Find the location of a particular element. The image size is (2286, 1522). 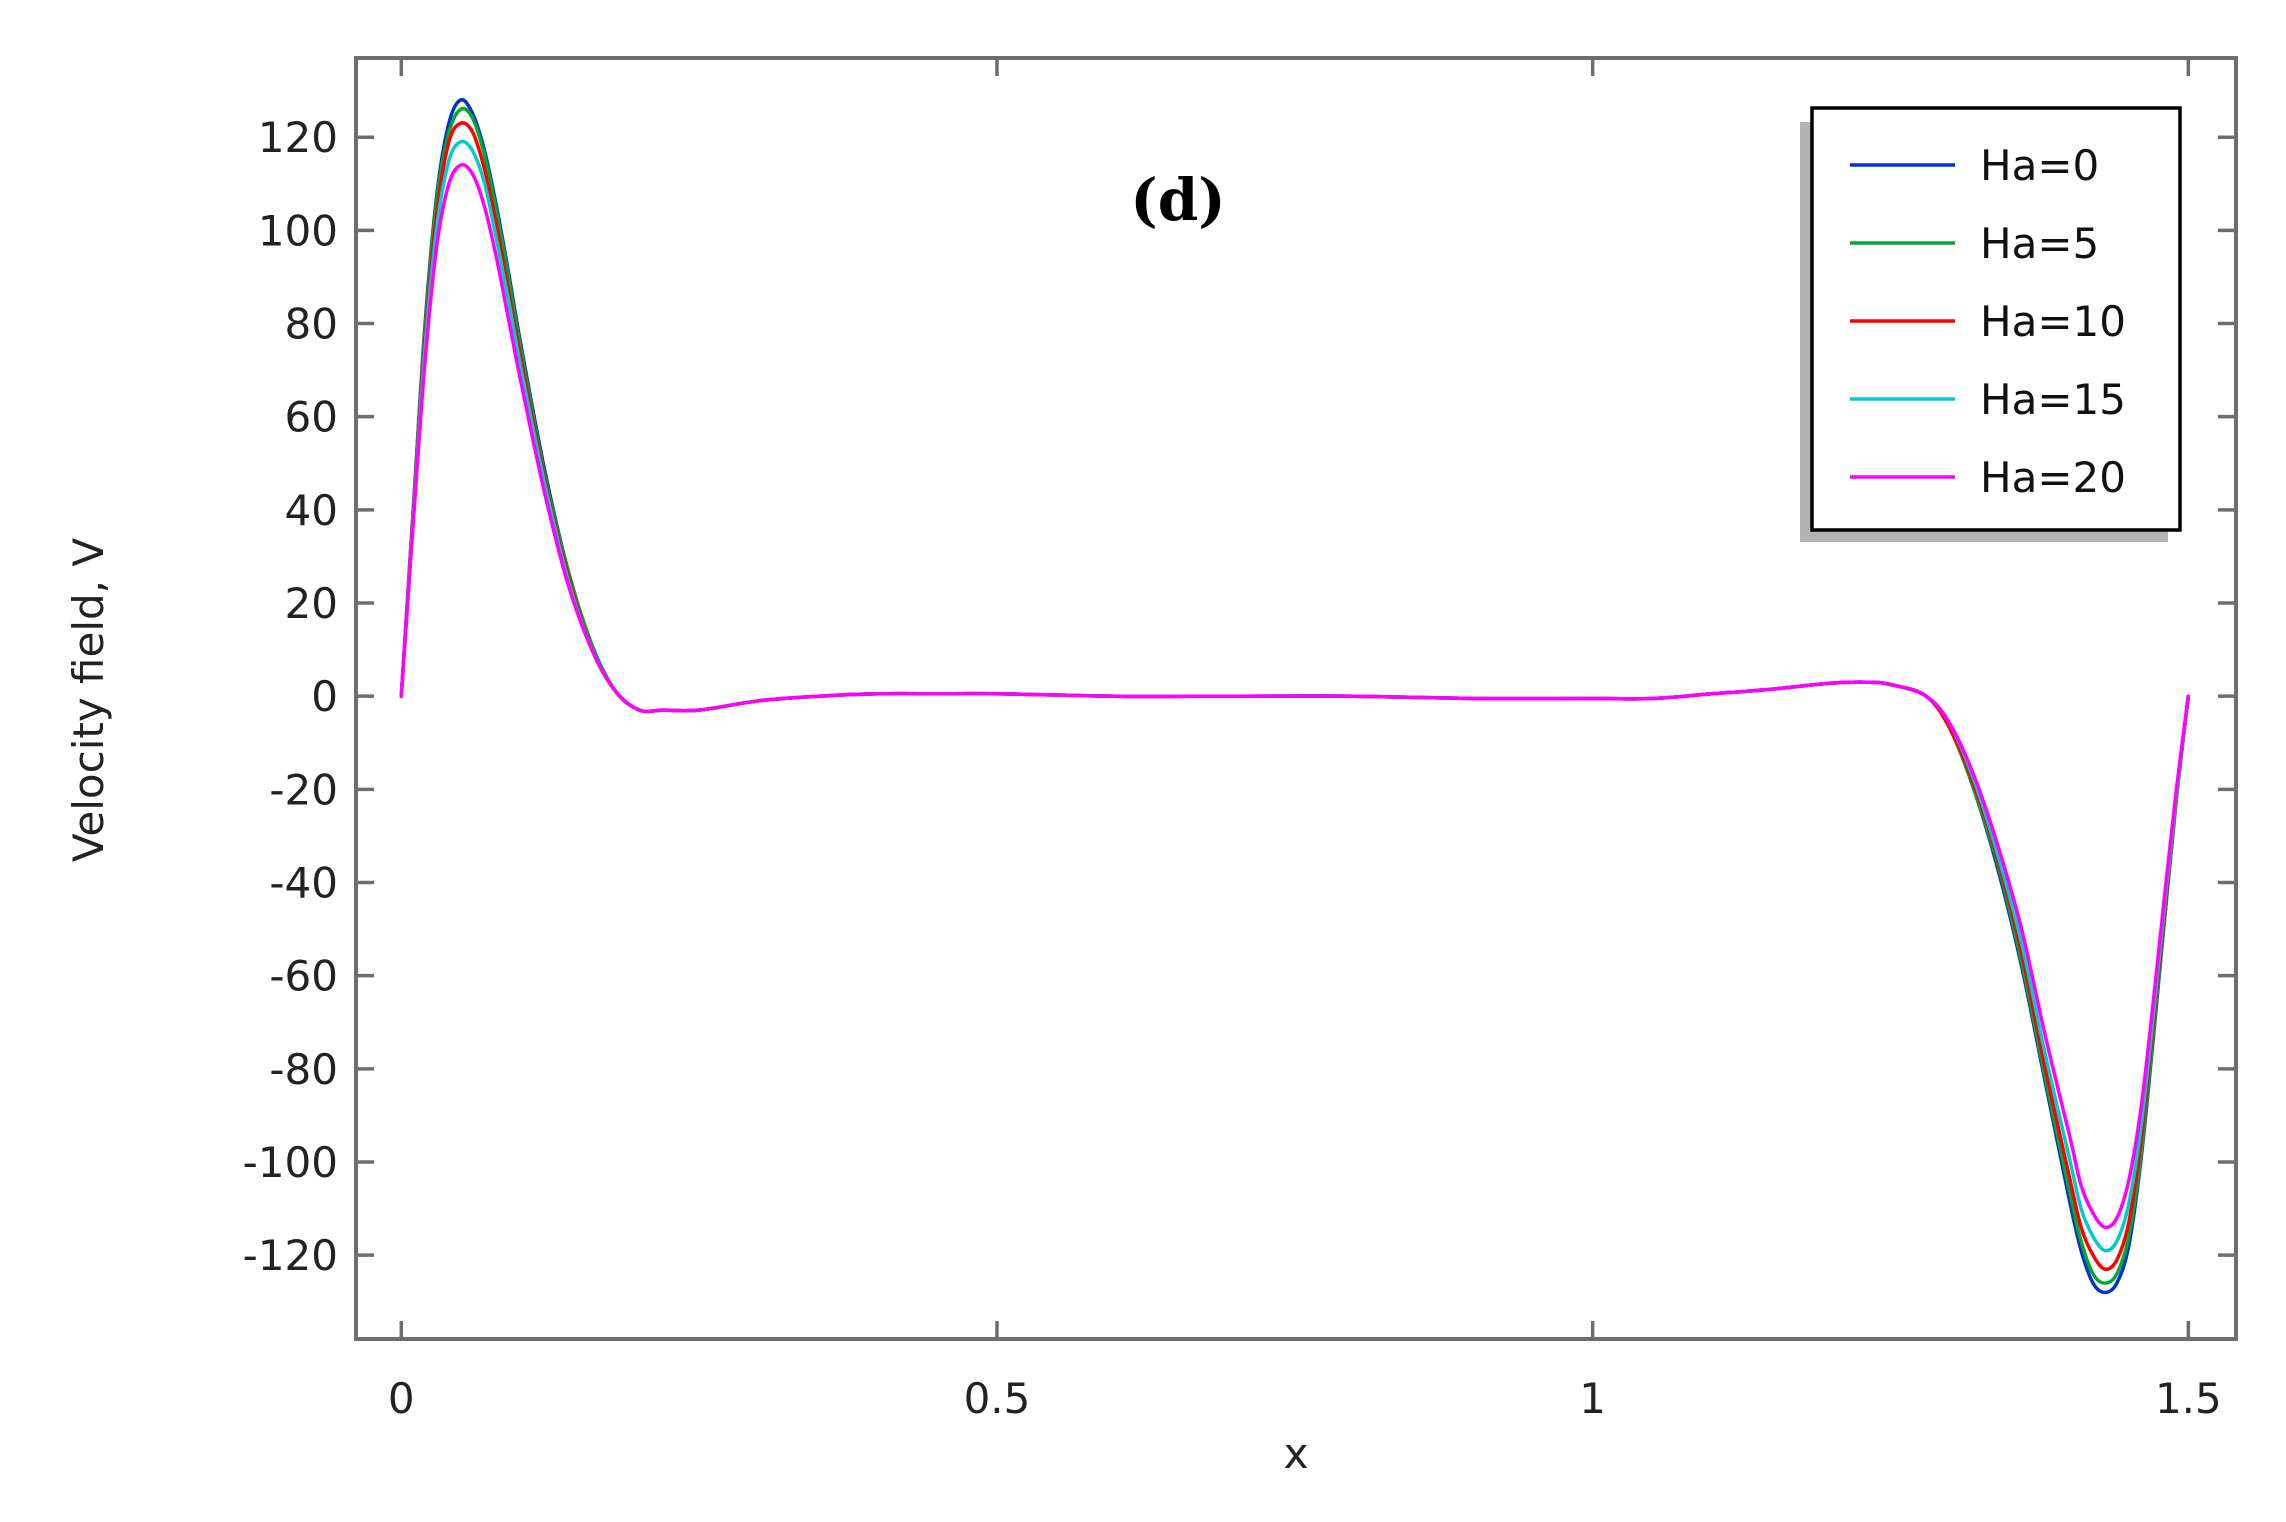

x-axis-label: x is located at coordinates (1296, 1453).